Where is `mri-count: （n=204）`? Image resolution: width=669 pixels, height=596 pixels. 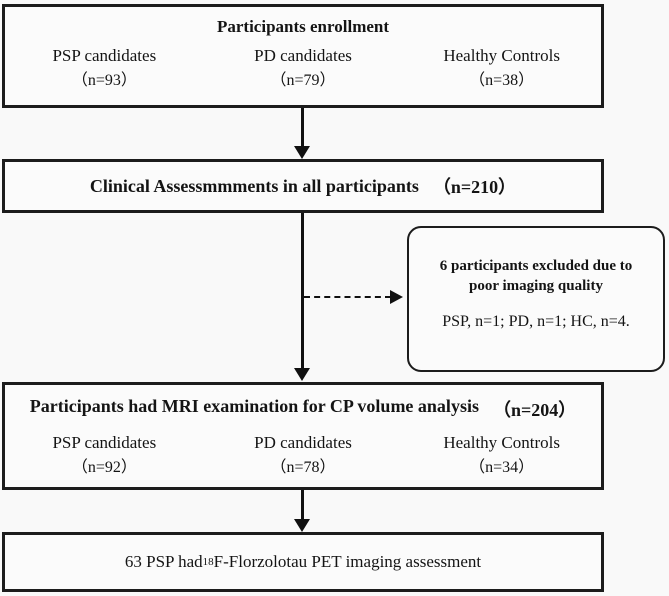 mri-count: （n=204） is located at coordinates (534, 410).